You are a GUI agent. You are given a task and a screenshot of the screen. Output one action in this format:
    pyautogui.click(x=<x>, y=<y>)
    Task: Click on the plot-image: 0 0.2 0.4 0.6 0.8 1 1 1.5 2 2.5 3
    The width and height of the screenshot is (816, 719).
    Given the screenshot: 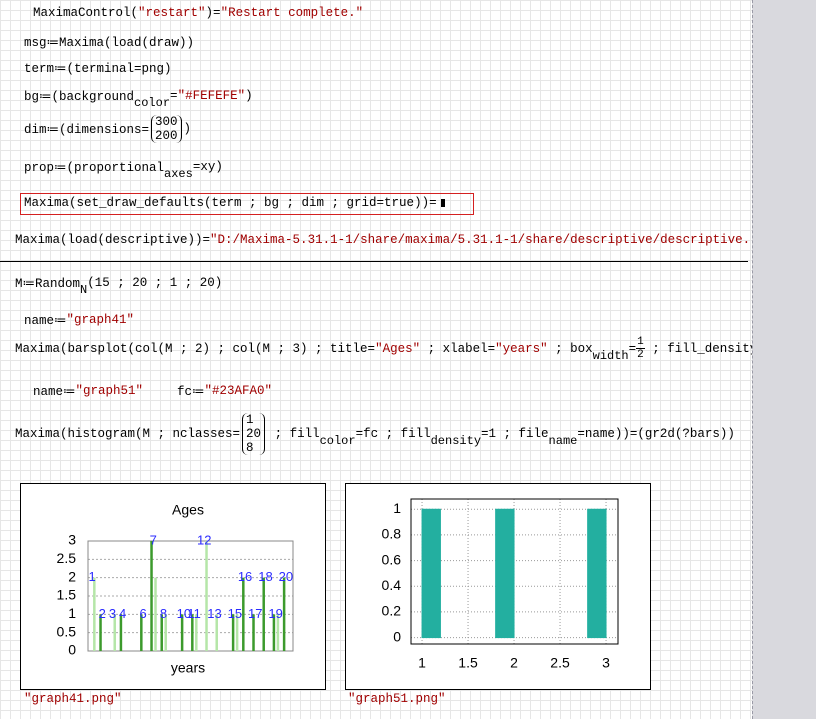 What is the action you would take?
    pyautogui.click(x=498, y=586)
    